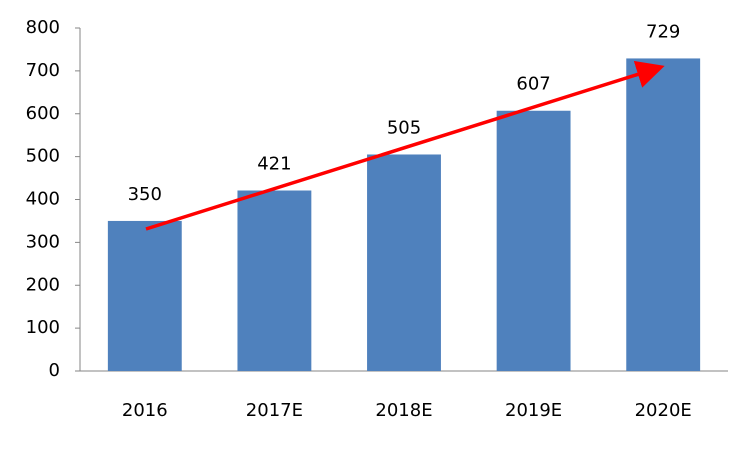 The image size is (752, 452). Describe the element at coordinates (274, 163) in the screenshot. I see `data-label: 421` at that location.